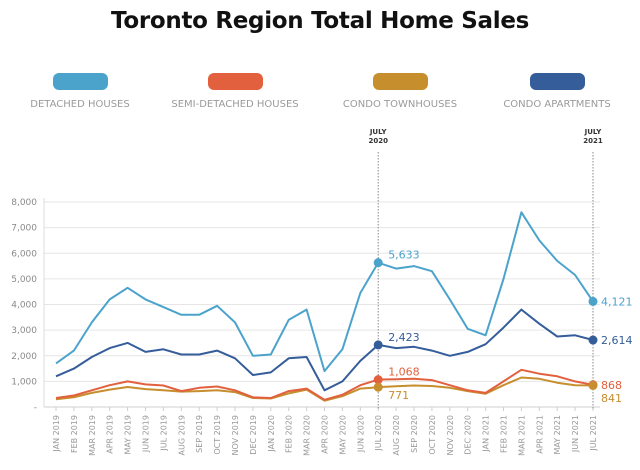  I want to click on x-tick-label: JUL 2020, so click(378, 433).